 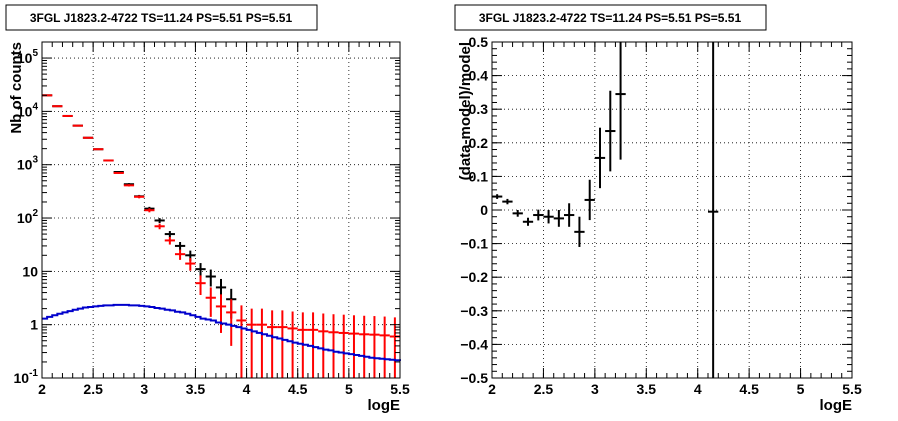 I want to click on y-tick-label: 10, so click(x=30, y=271).